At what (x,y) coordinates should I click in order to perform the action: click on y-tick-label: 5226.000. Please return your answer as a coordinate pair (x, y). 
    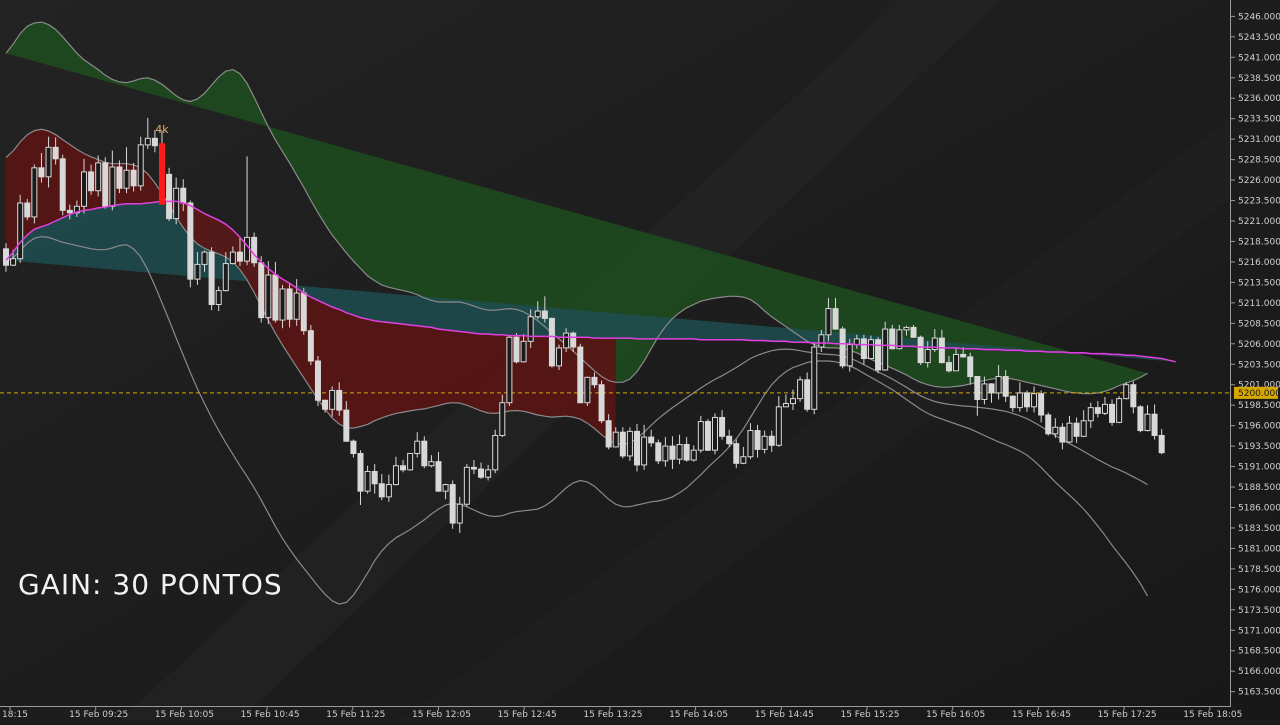
    Looking at the image, I should click on (1259, 181).